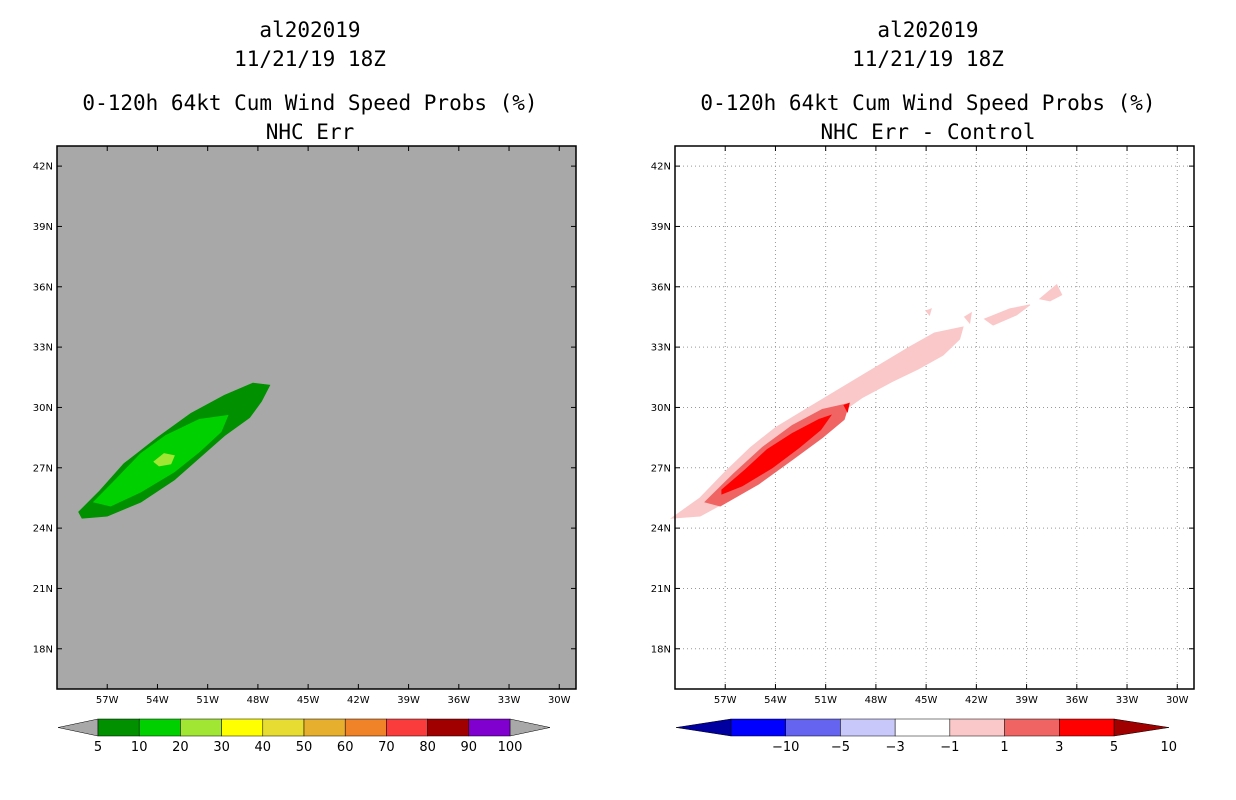  Describe the element at coordinates (427, 747) in the screenshot. I see `colorbar-label: 80` at that location.